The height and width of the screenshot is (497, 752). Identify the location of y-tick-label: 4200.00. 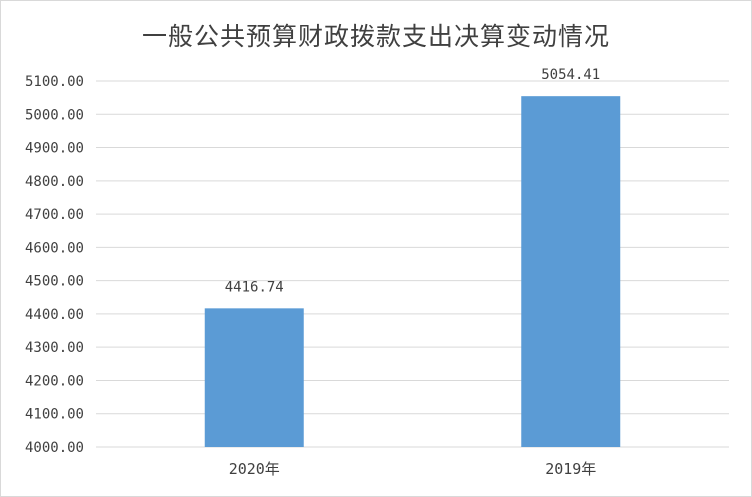
(54, 381).